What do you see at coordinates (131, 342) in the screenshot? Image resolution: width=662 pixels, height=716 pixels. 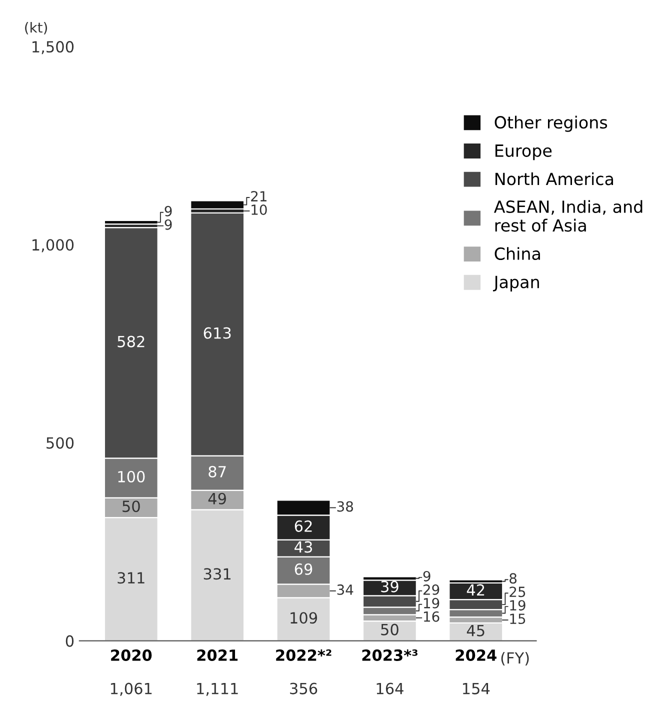 I see `data-label: 582` at bounding box center [131, 342].